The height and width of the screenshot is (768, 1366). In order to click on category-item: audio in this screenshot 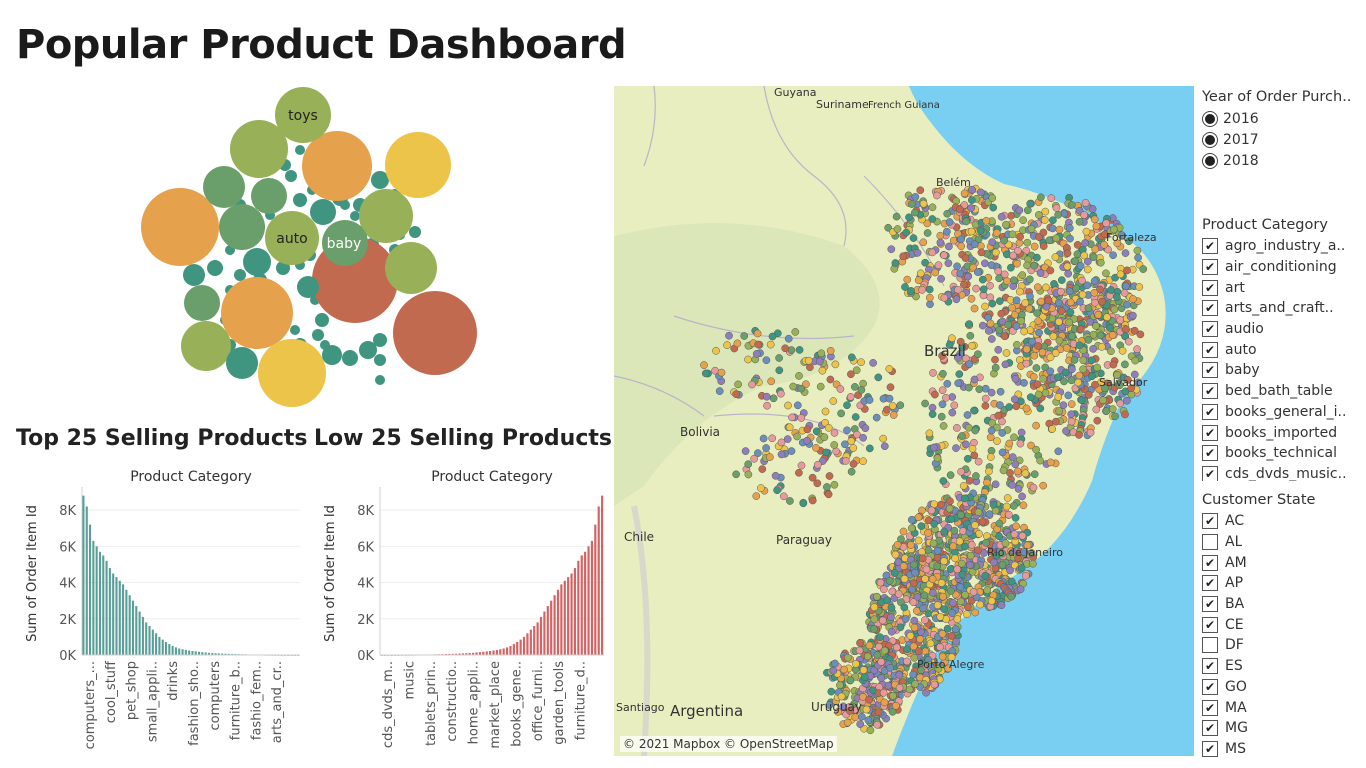, I will do `click(1282, 329)`.